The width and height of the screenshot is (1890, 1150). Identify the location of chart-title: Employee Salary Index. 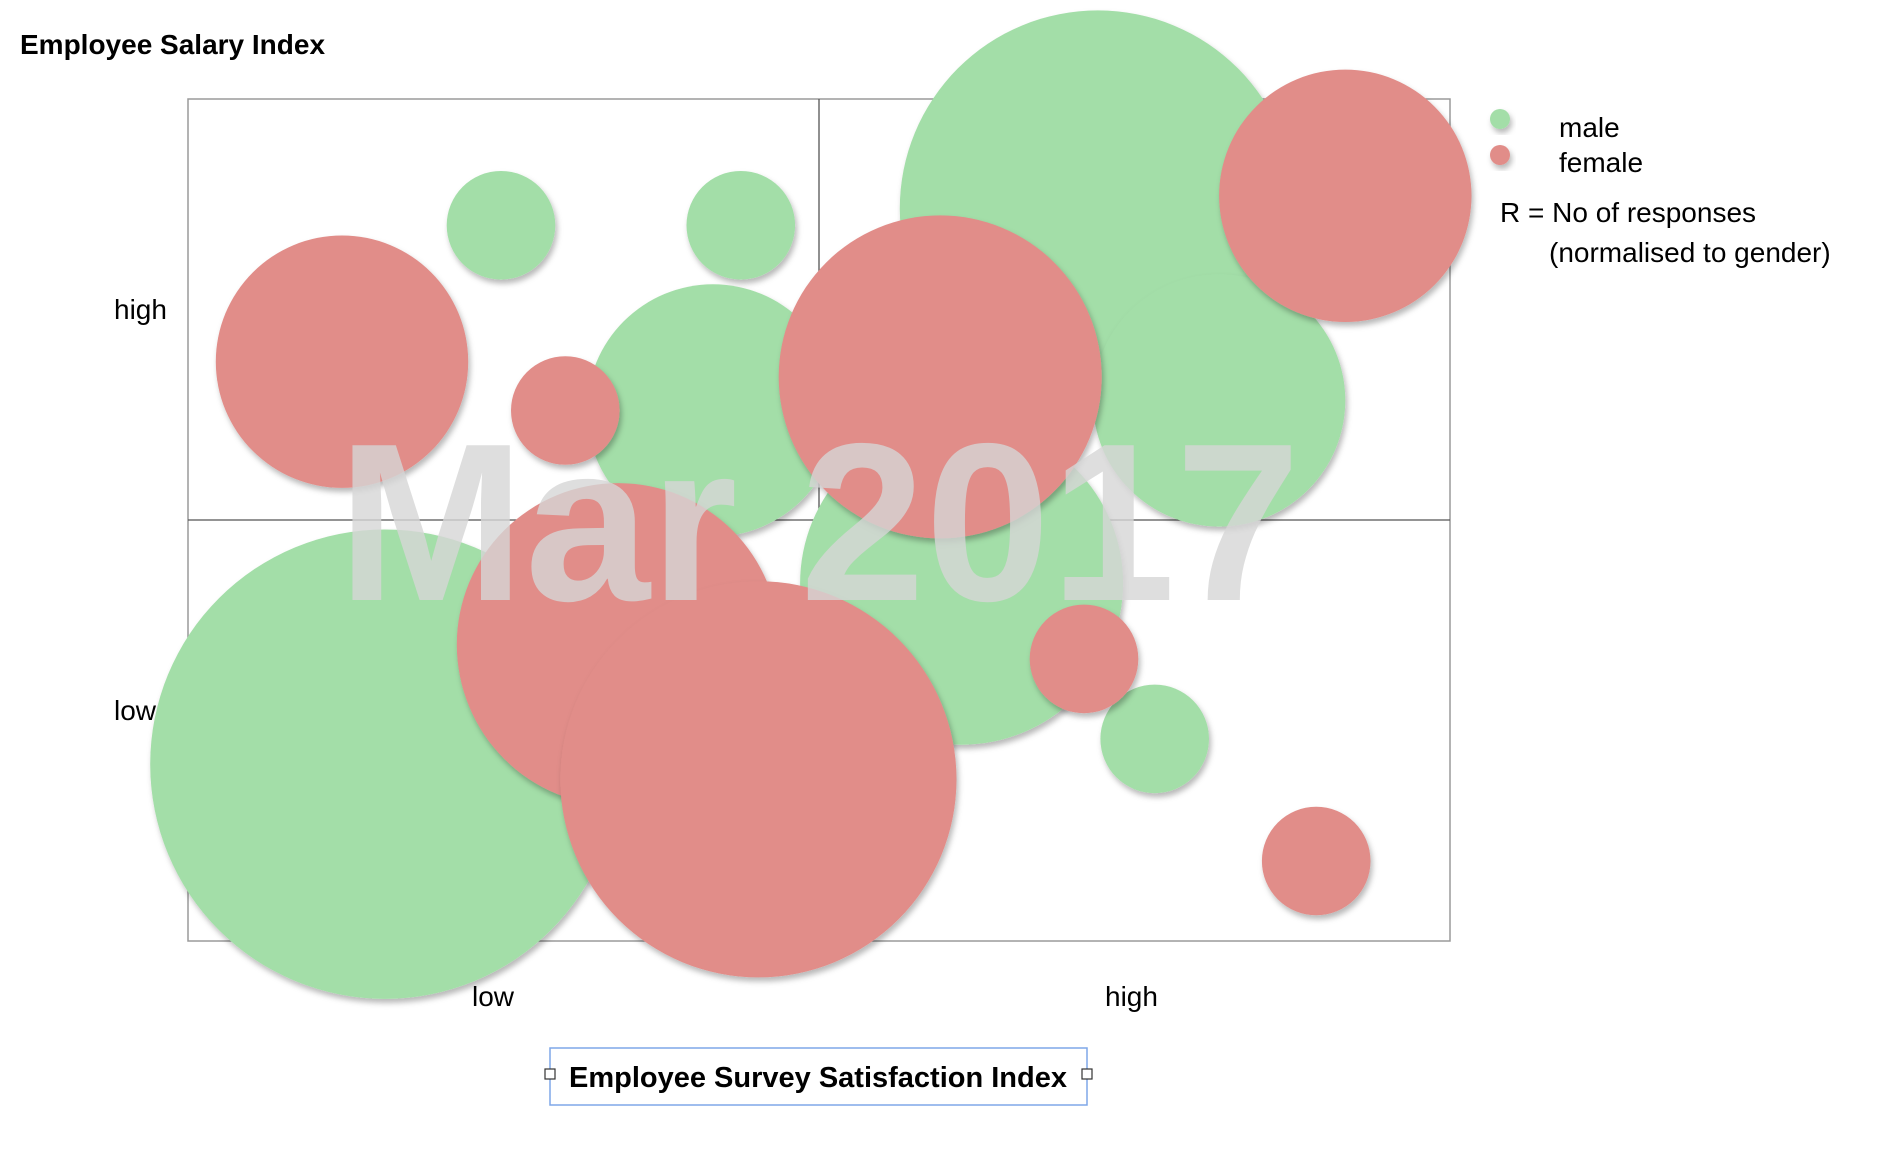
(172, 44).